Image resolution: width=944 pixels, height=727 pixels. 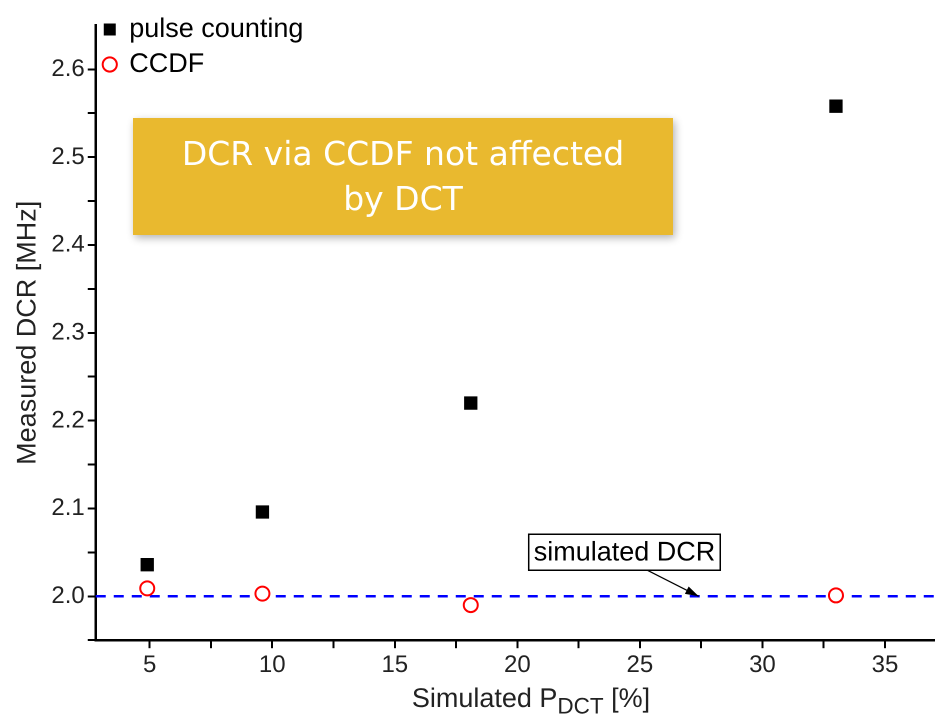 What do you see at coordinates (27, 332) in the screenshot?
I see `y-axis-title: Measured DCR [MHz]` at bounding box center [27, 332].